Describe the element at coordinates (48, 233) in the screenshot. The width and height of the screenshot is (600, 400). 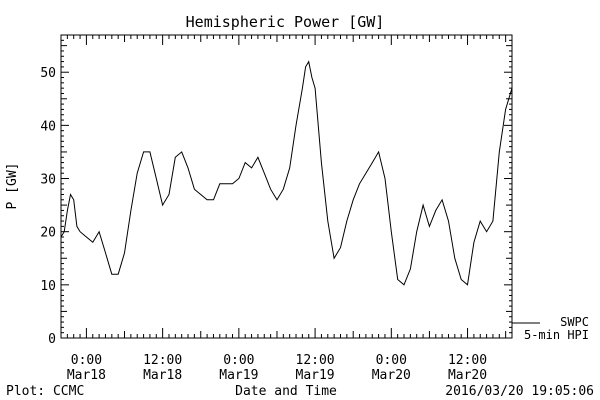
I see `y-tick-label: 20` at that location.